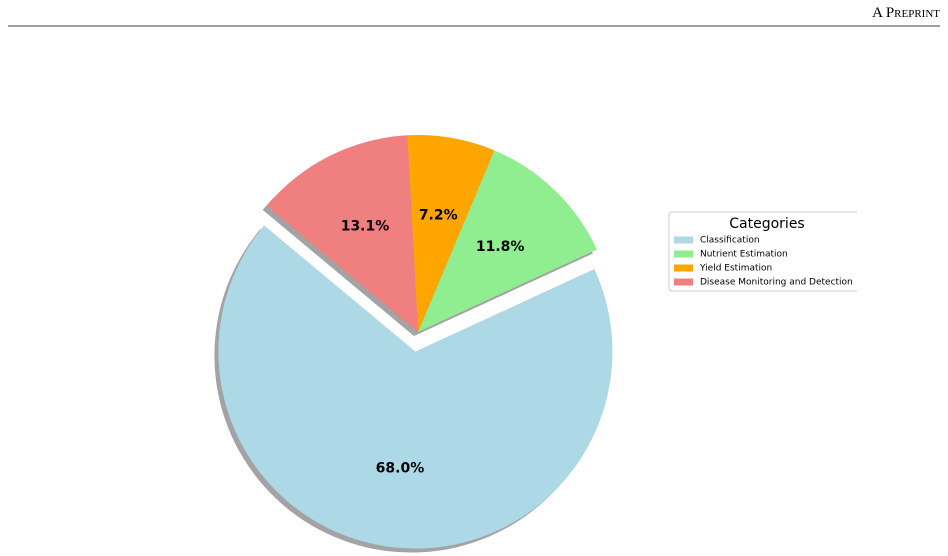 This screenshot has width=948, height=556. What do you see at coordinates (744, 255) in the screenshot?
I see `legend-label: Nutrient Estimation` at bounding box center [744, 255].